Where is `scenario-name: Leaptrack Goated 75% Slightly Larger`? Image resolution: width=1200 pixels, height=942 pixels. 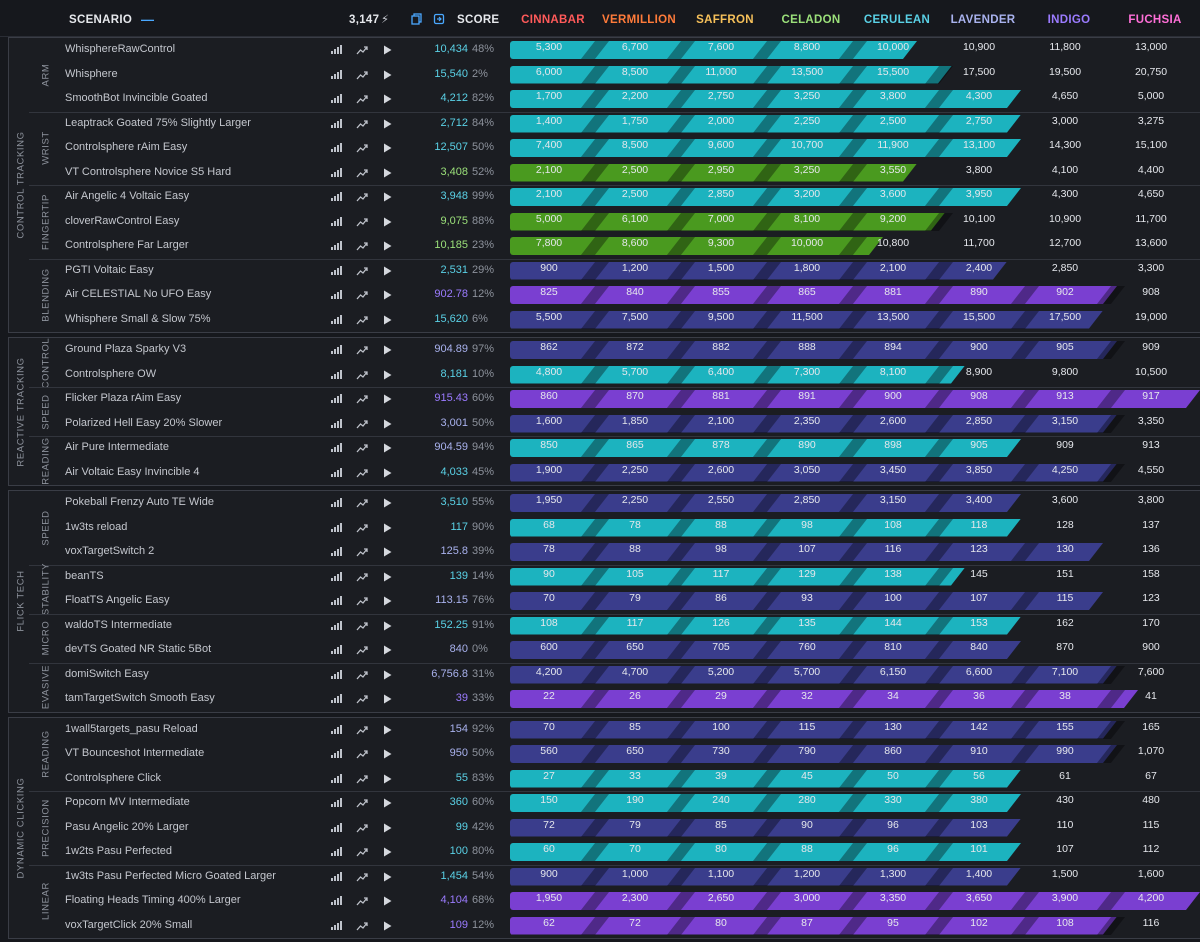
scenario-name: Leaptrack Goated 75% Slightly Larger is located at coordinates (158, 122).